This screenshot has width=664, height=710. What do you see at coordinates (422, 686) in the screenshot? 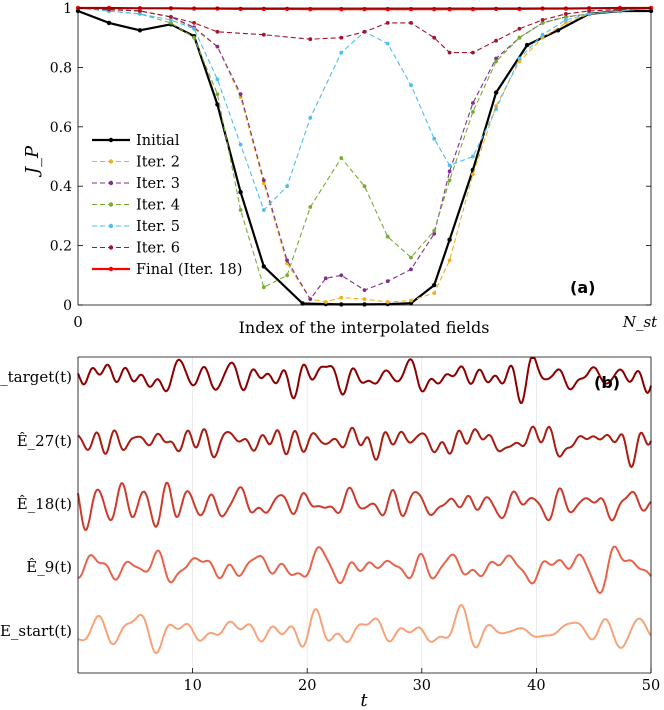
I see `panel-b-x-tick-label: 30` at bounding box center [422, 686].